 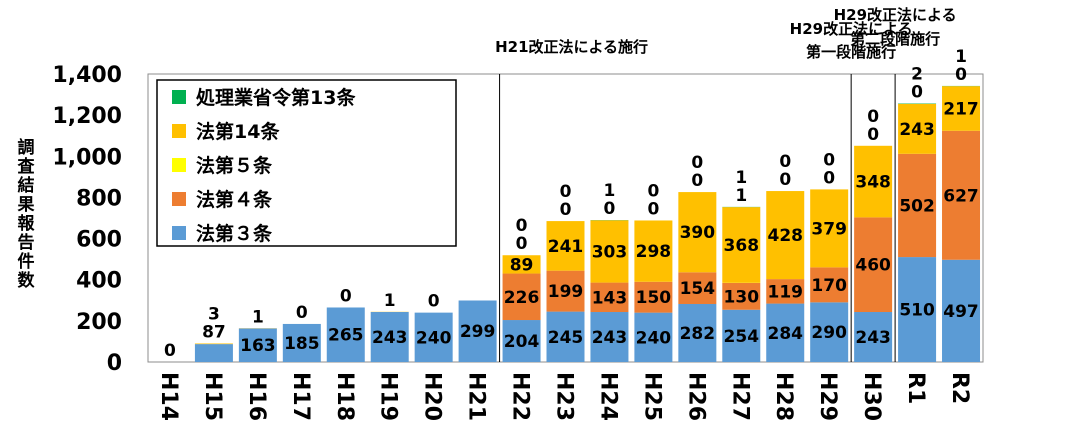 I want to click on bar-h25-s3, so click(x=653, y=251).